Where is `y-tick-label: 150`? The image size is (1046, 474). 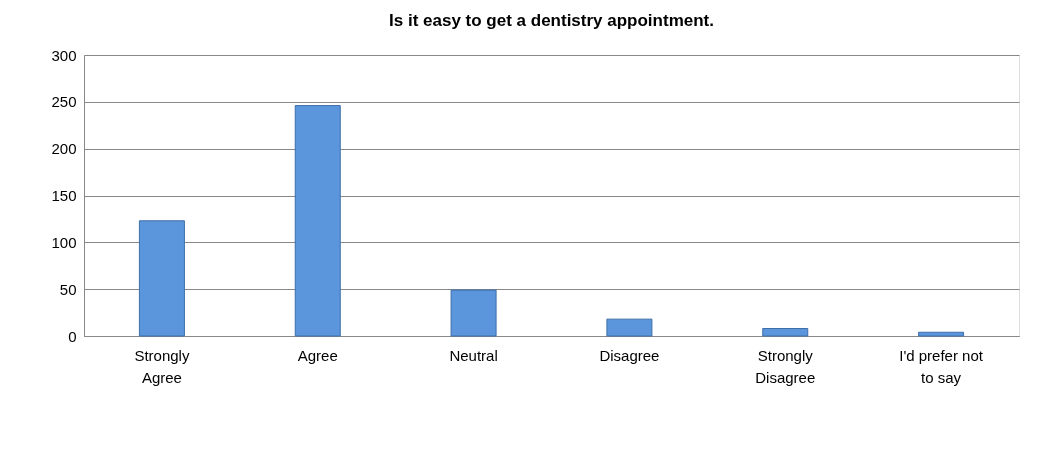
y-tick-label: 150 is located at coordinates (64, 195).